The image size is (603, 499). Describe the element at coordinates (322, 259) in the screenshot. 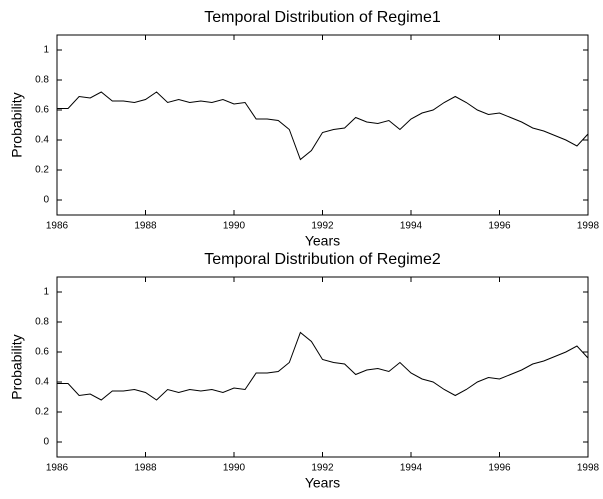

I see `chart-title: Temporal Distribution of Regime2` at that location.